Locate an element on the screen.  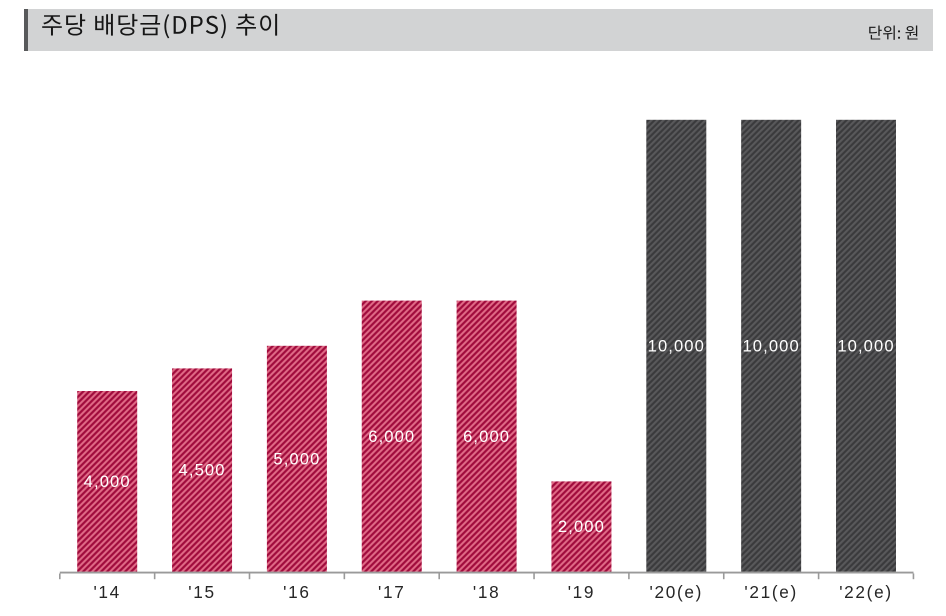
svg-text: '16 is located at coordinates (297, 592).